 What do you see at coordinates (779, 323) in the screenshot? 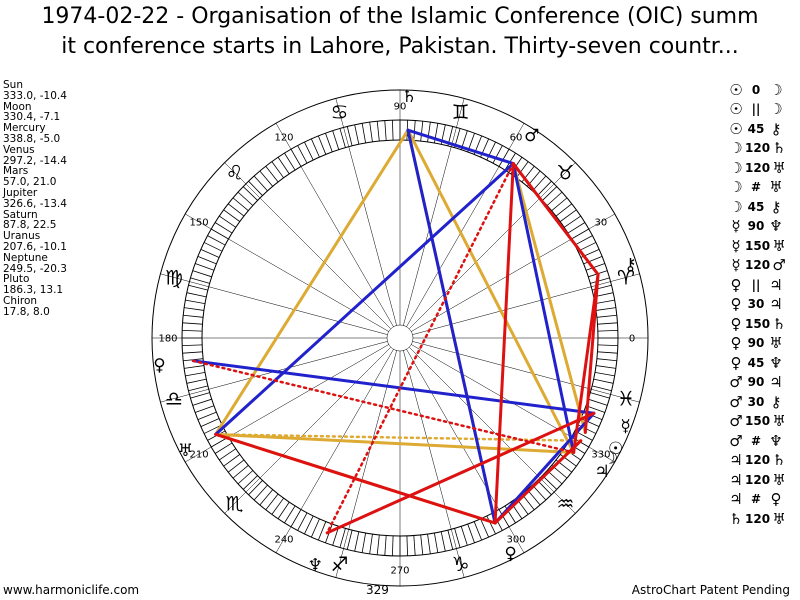
I see `aspect-planet-b-glyph: ♄` at bounding box center [779, 323].